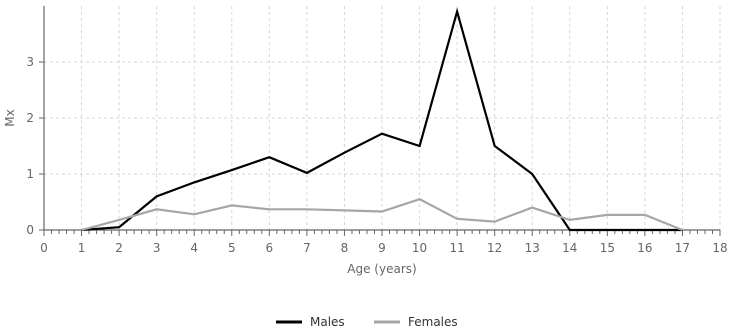 Image resolution: width=731 pixels, height=335 pixels. What do you see at coordinates (232, 248) in the screenshot?
I see `x-tick-label-5: 5` at bounding box center [232, 248].